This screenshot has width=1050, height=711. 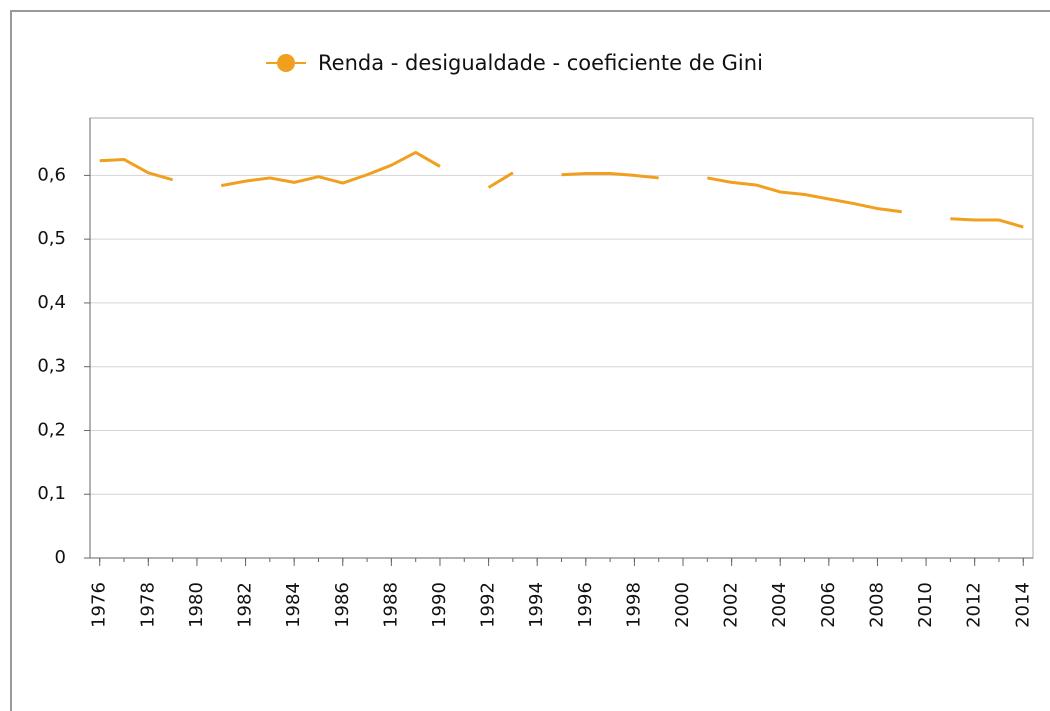 What do you see at coordinates (51, 238) in the screenshot?
I see `y-tick-label: 0,5` at bounding box center [51, 238].